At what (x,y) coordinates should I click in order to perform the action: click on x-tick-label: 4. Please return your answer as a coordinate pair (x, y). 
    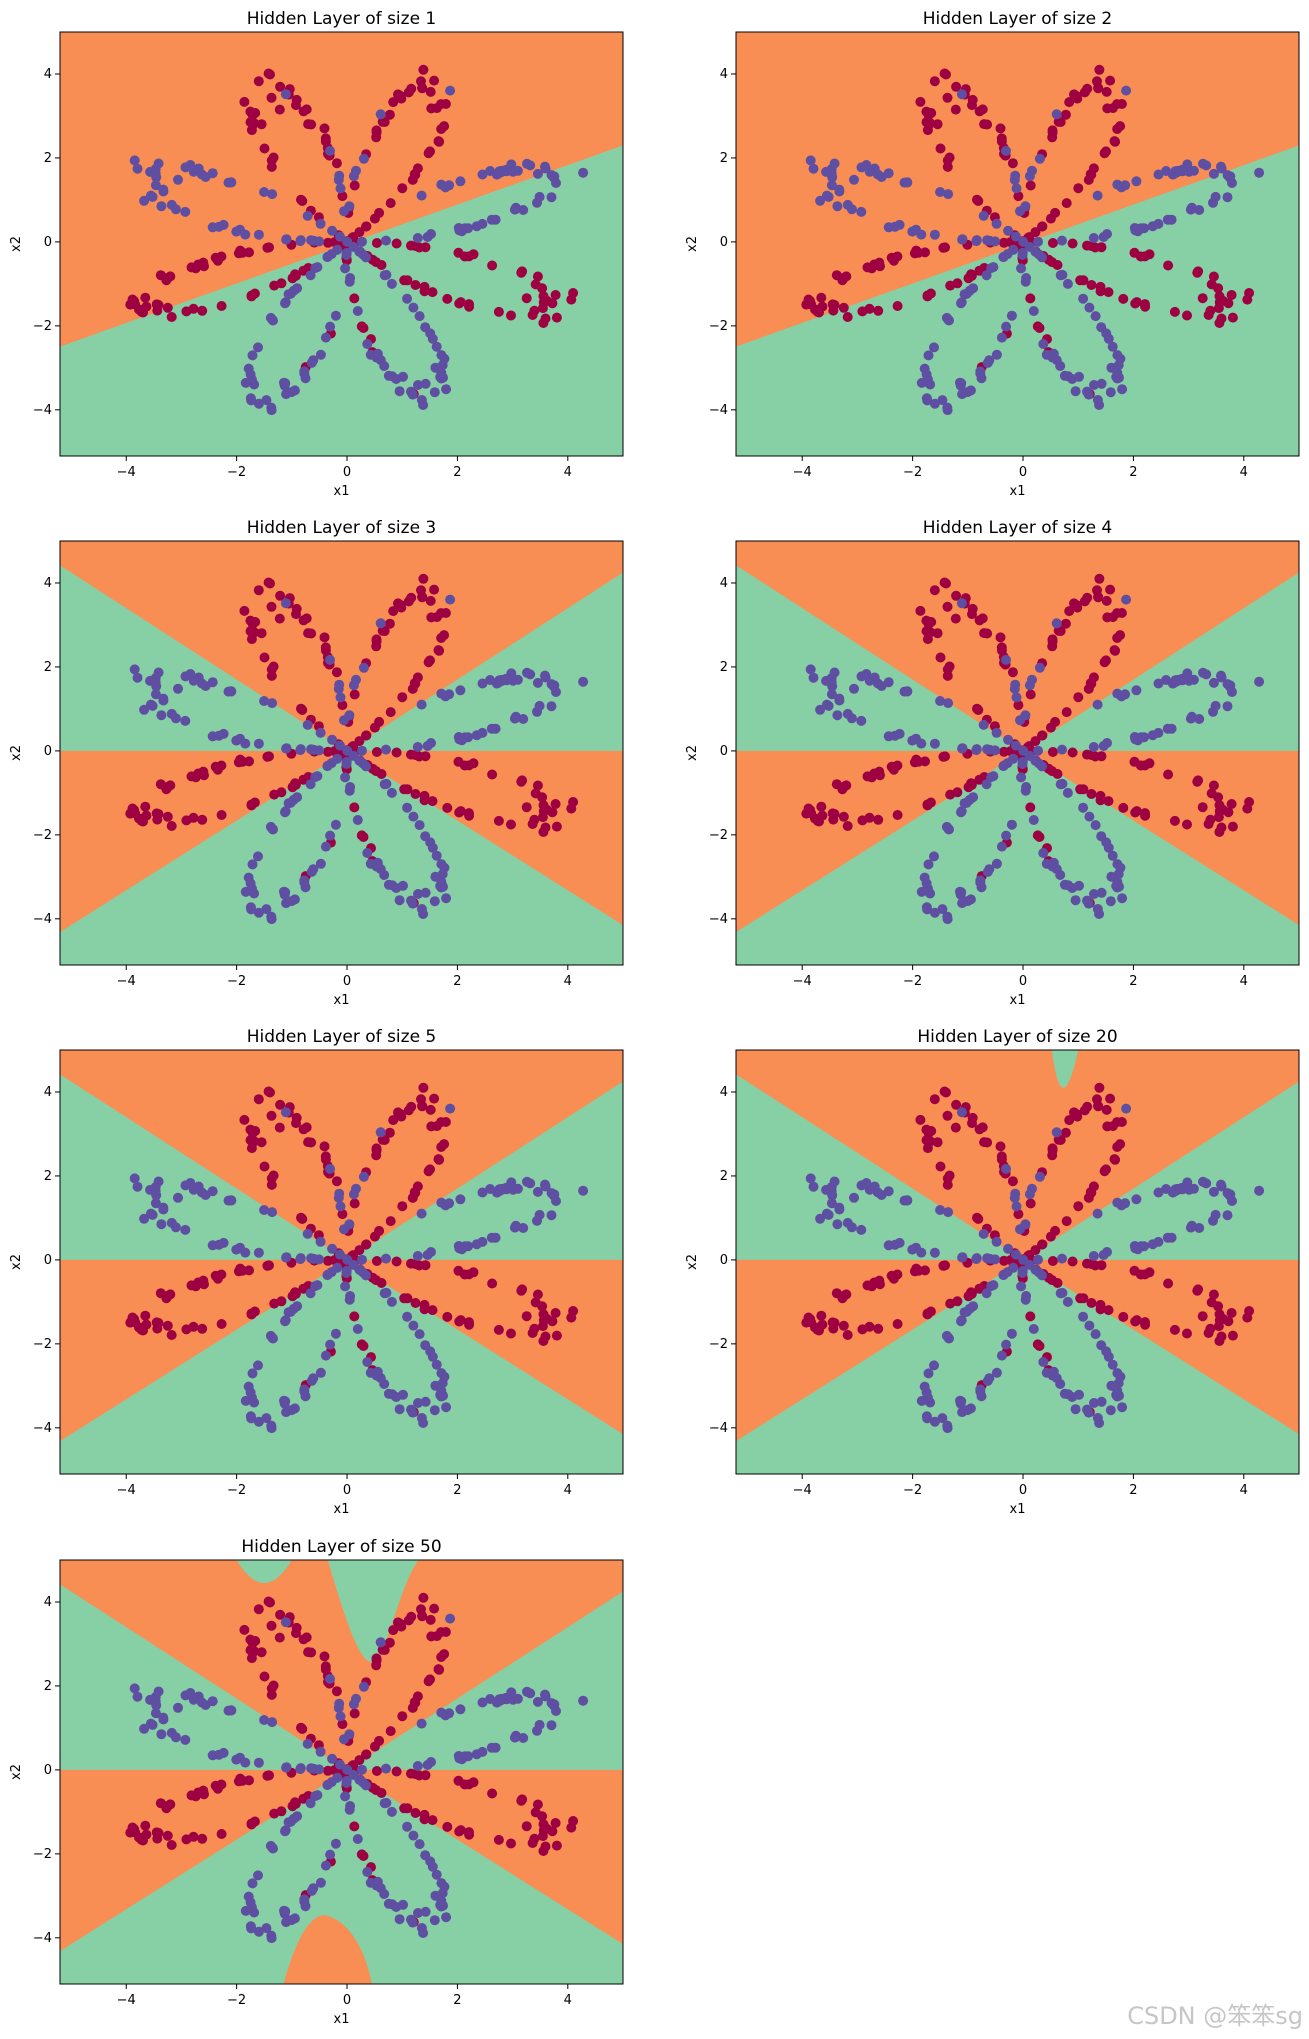
    Looking at the image, I should click on (568, 981).